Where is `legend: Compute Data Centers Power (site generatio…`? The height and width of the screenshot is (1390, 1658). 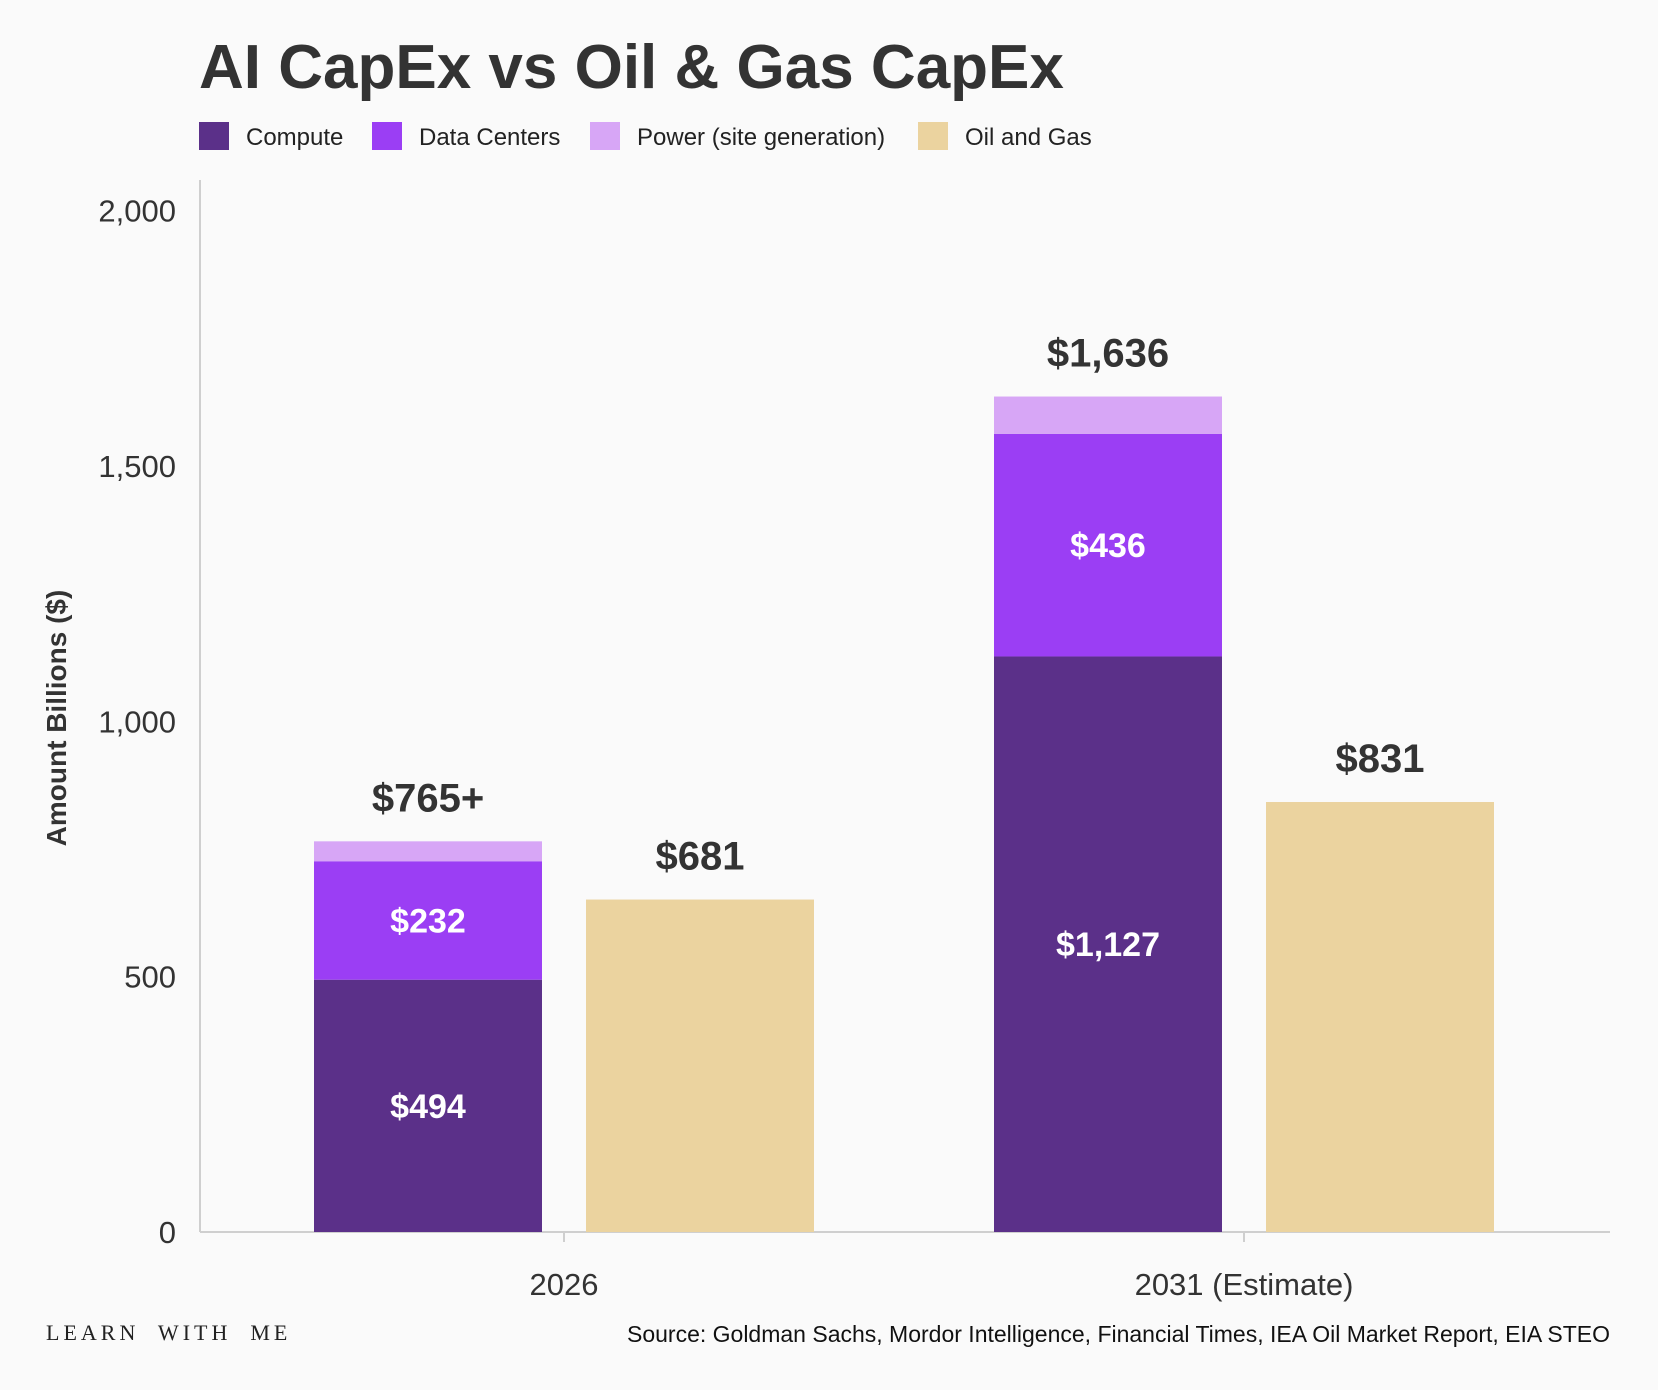 legend: Compute Data Centers Power (site generatio… is located at coordinates (645, 136).